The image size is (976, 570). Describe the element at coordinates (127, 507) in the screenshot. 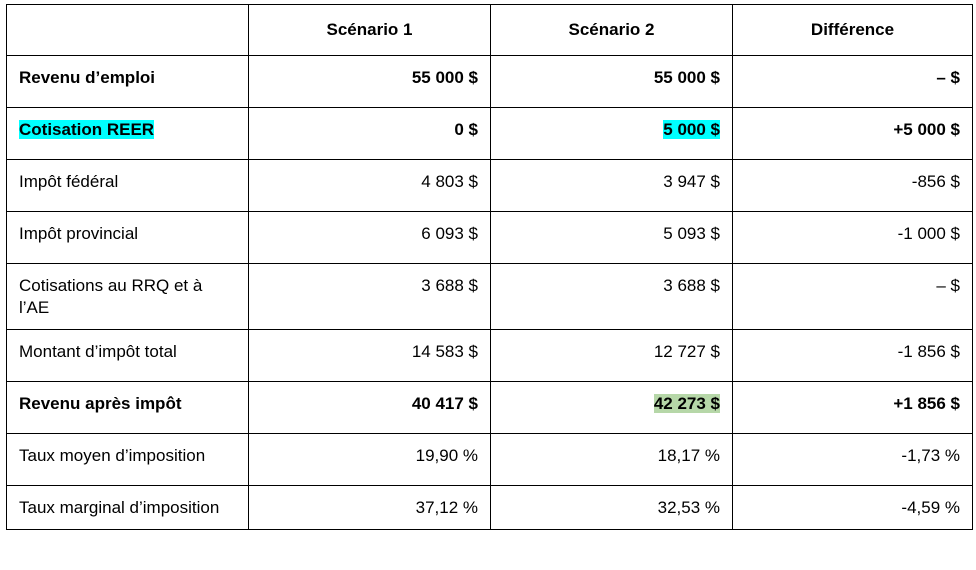

I see `row-label: Taux marginal d’imposition` at that location.